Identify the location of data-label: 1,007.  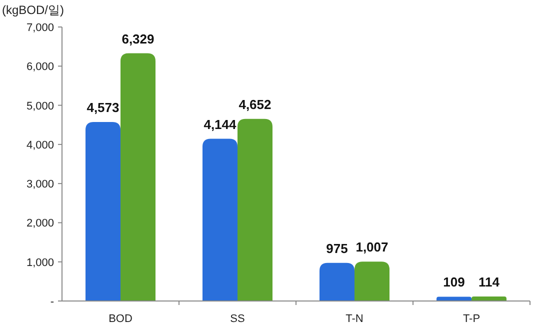
(372, 247).